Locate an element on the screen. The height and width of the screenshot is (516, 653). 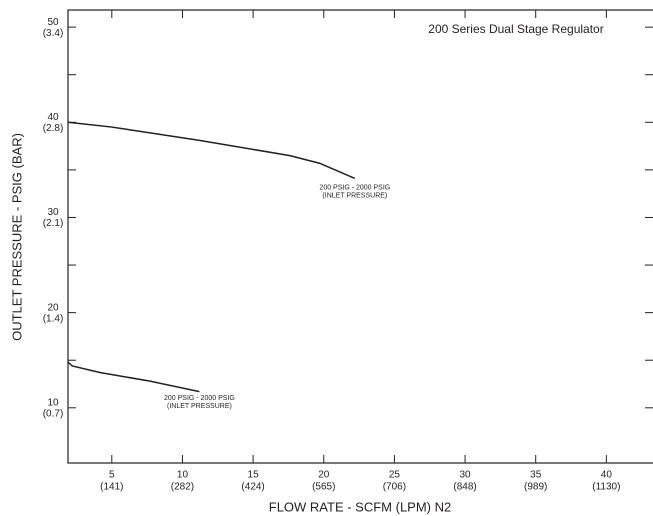
y-tick-label: 30 is located at coordinates (53, 212).